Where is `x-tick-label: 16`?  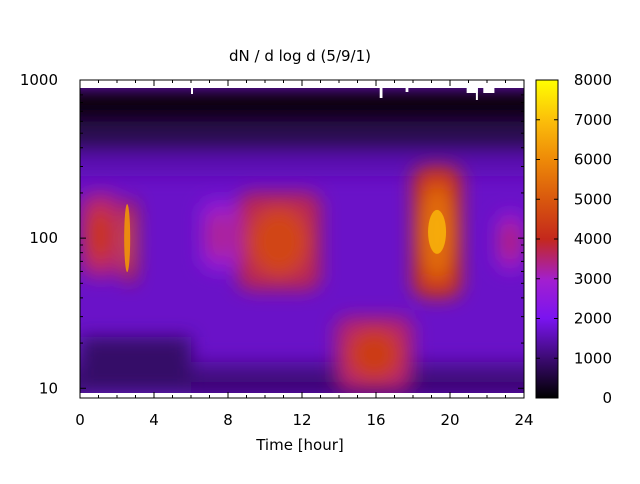
x-tick-label: 16 is located at coordinates (375, 420).